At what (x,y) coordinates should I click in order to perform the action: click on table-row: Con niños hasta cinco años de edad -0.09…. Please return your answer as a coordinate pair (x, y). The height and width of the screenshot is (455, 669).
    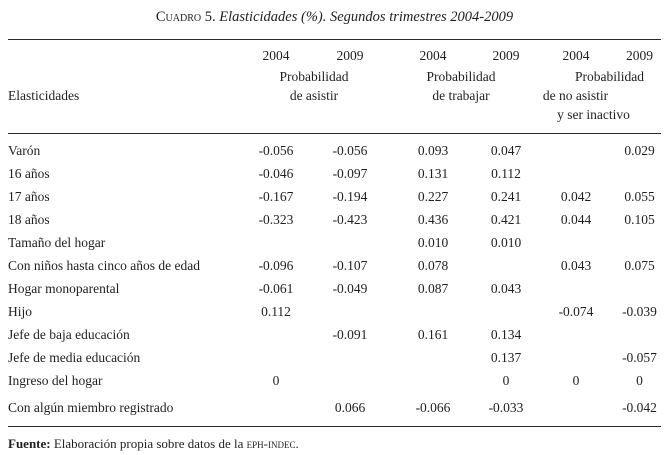
    Looking at the image, I should click on (334, 265).